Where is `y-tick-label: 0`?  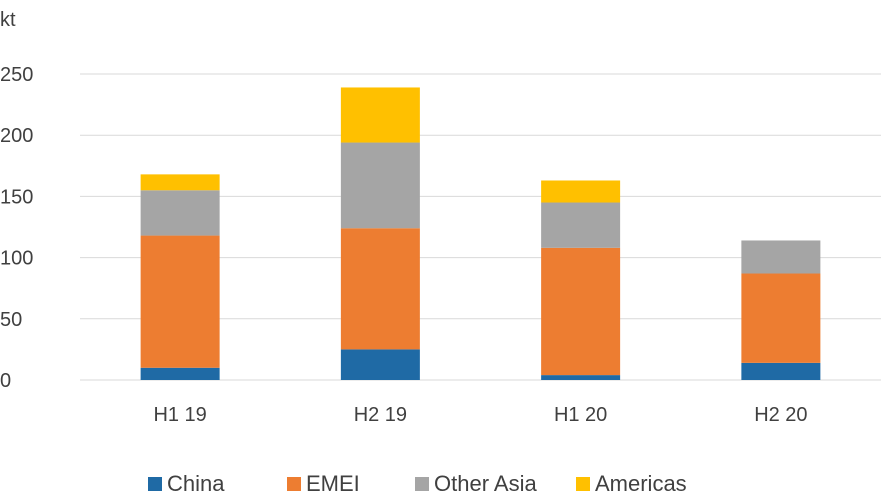 y-tick-label: 0 is located at coordinates (5, 381).